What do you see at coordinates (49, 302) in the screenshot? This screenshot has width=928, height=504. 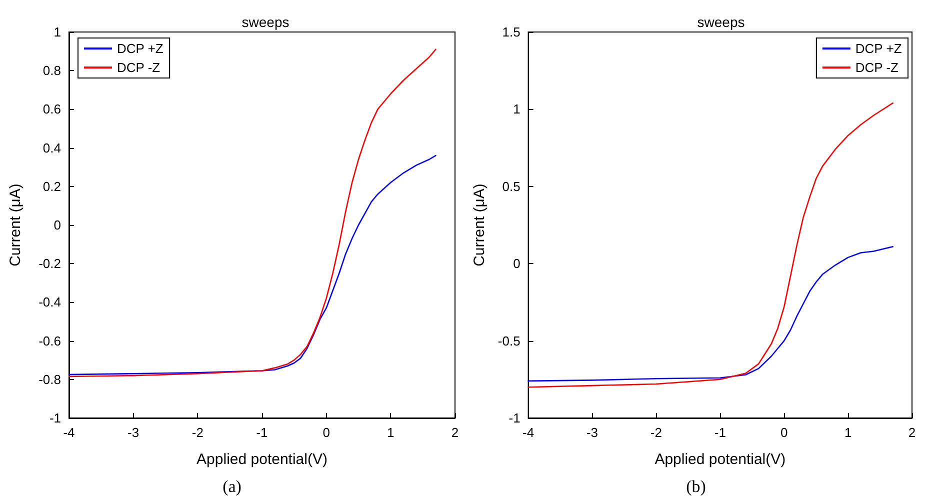 I see `y-tick-label: -0.4` at bounding box center [49, 302].